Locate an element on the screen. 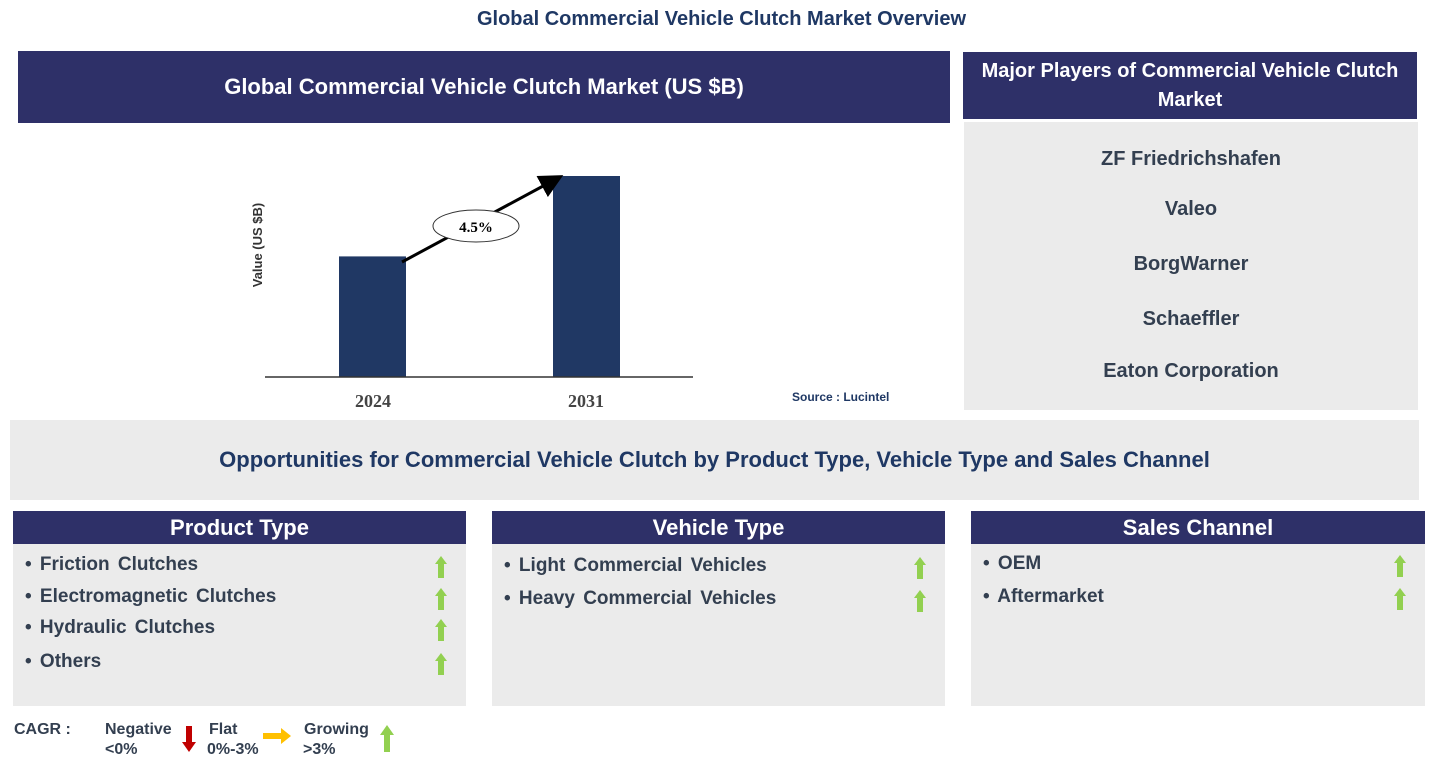  player-item: Valeo is located at coordinates (1191, 209).